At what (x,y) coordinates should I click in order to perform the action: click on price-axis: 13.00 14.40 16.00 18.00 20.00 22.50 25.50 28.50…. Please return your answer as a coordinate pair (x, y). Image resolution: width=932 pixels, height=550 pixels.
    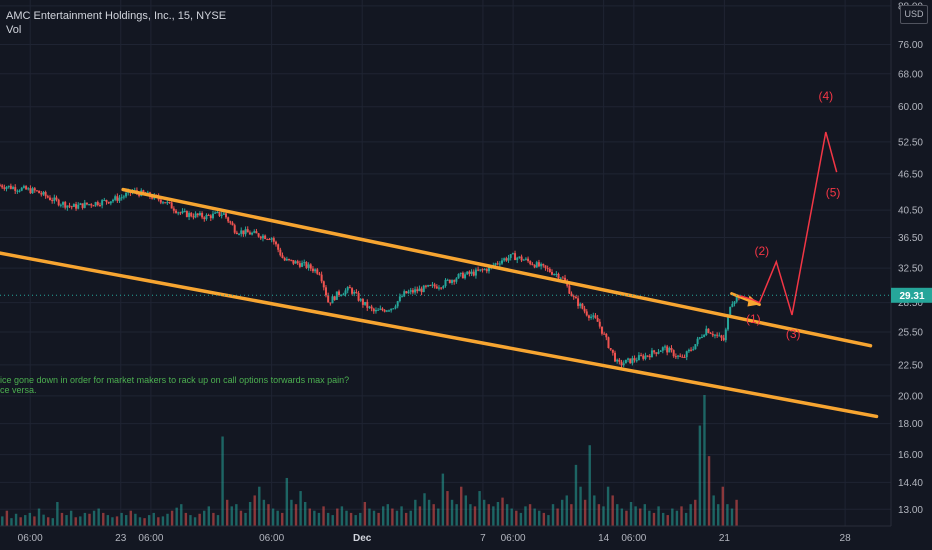
    Looking at the image, I should click on (910, 258).